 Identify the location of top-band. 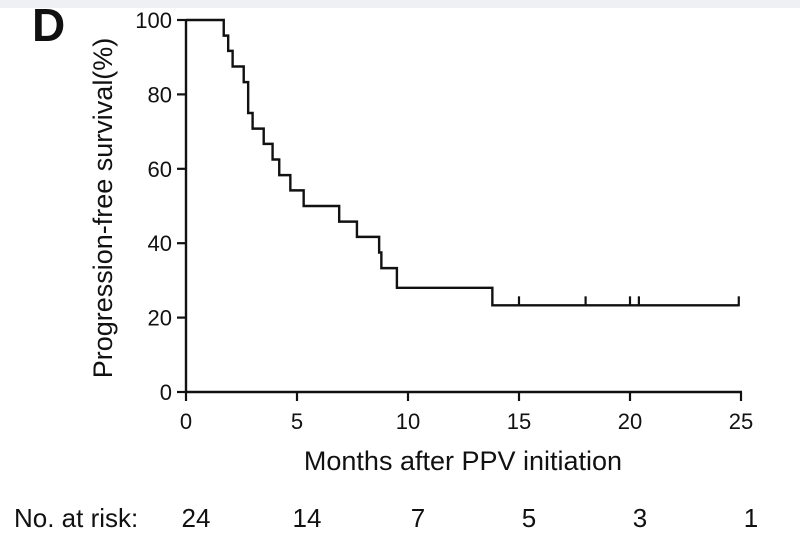
(400, 4).